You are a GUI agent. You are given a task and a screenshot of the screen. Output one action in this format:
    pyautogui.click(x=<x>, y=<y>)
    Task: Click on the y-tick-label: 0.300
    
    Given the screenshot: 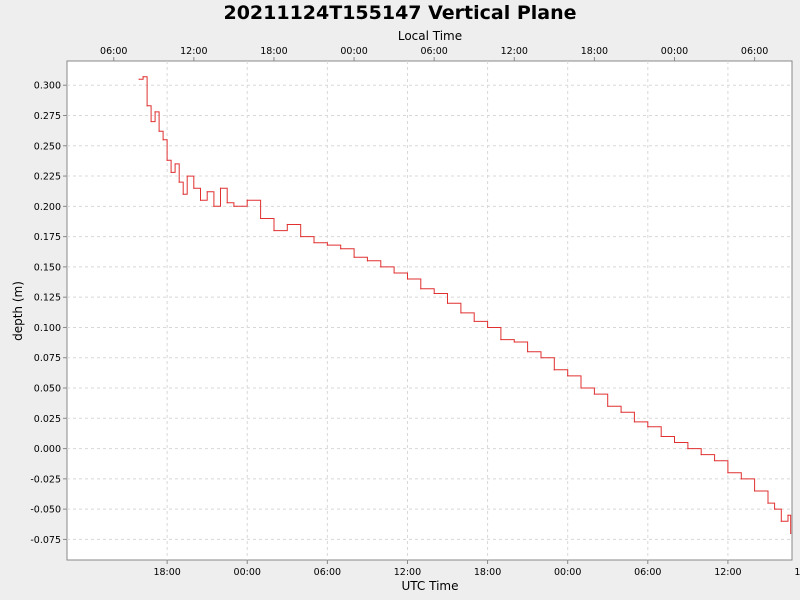 What is the action you would take?
    pyautogui.click(x=47, y=86)
    